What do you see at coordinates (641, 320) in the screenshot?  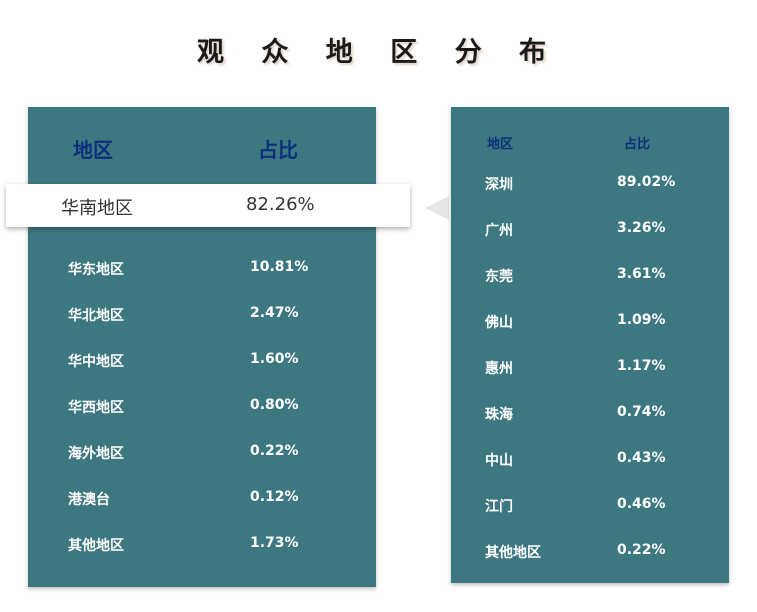 I see `table-row-share: 1.09%` at bounding box center [641, 320].